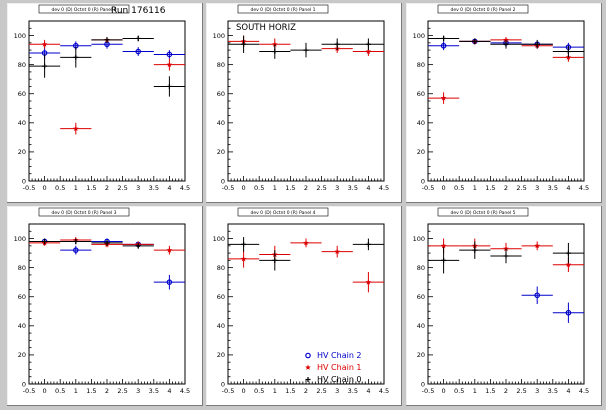 This screenshot has height=410, width=606. I want to click on pad-title-text: dev 0 (D) Octnt 0 (R) Panel 3, so click(83, 213).